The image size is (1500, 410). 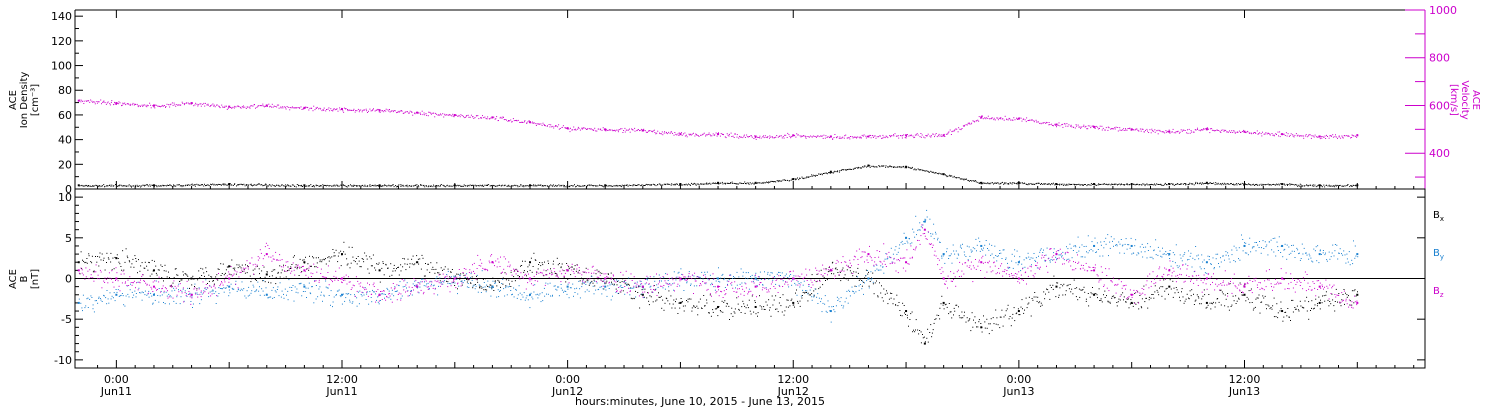 What do you see at coordinates (1169, 254) in the screenshot?
I see `by-series-point` at bounding box center [1169, 254].